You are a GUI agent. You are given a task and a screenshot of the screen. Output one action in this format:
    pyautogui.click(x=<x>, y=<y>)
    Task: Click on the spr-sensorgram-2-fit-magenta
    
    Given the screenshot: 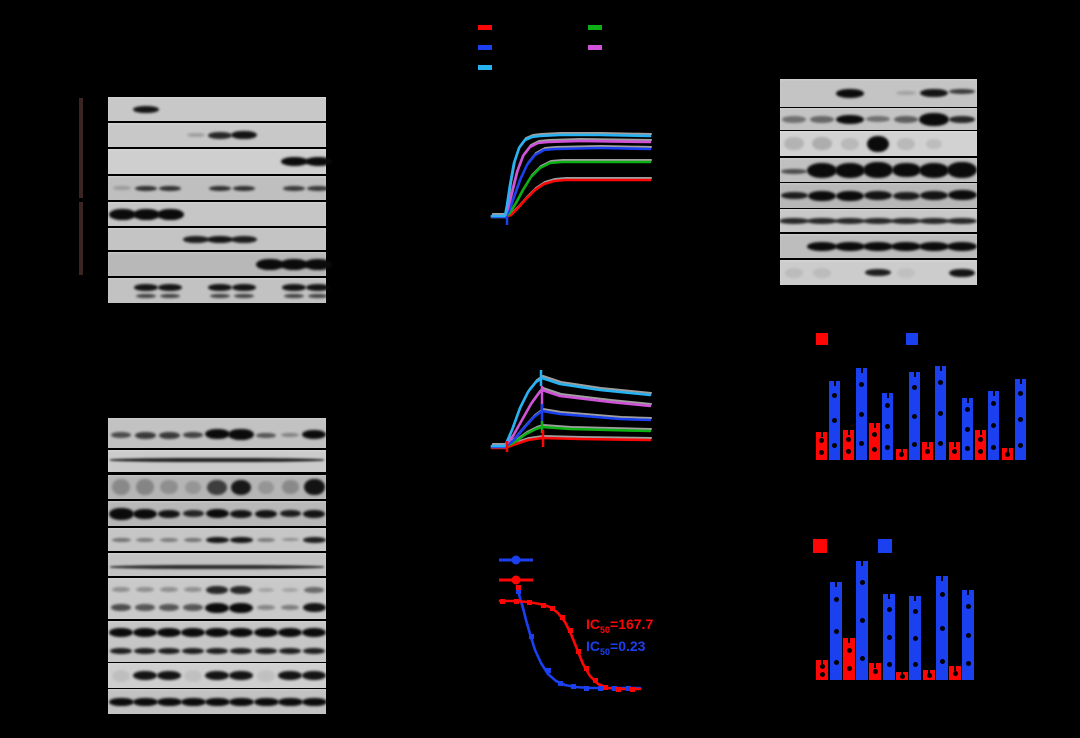 What is the action you would take?
    pyautogui.click(x=572, y=416)
    